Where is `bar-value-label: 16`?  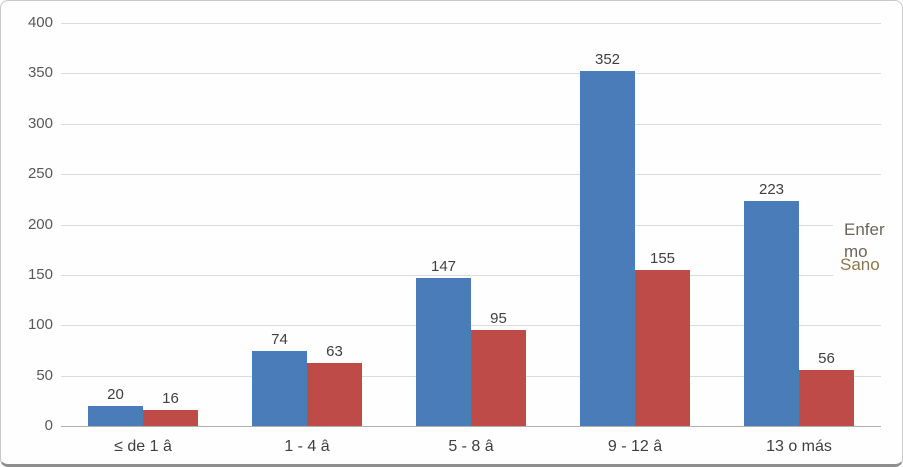 bar-value-label: 16 is located at coordinates (170, 398).